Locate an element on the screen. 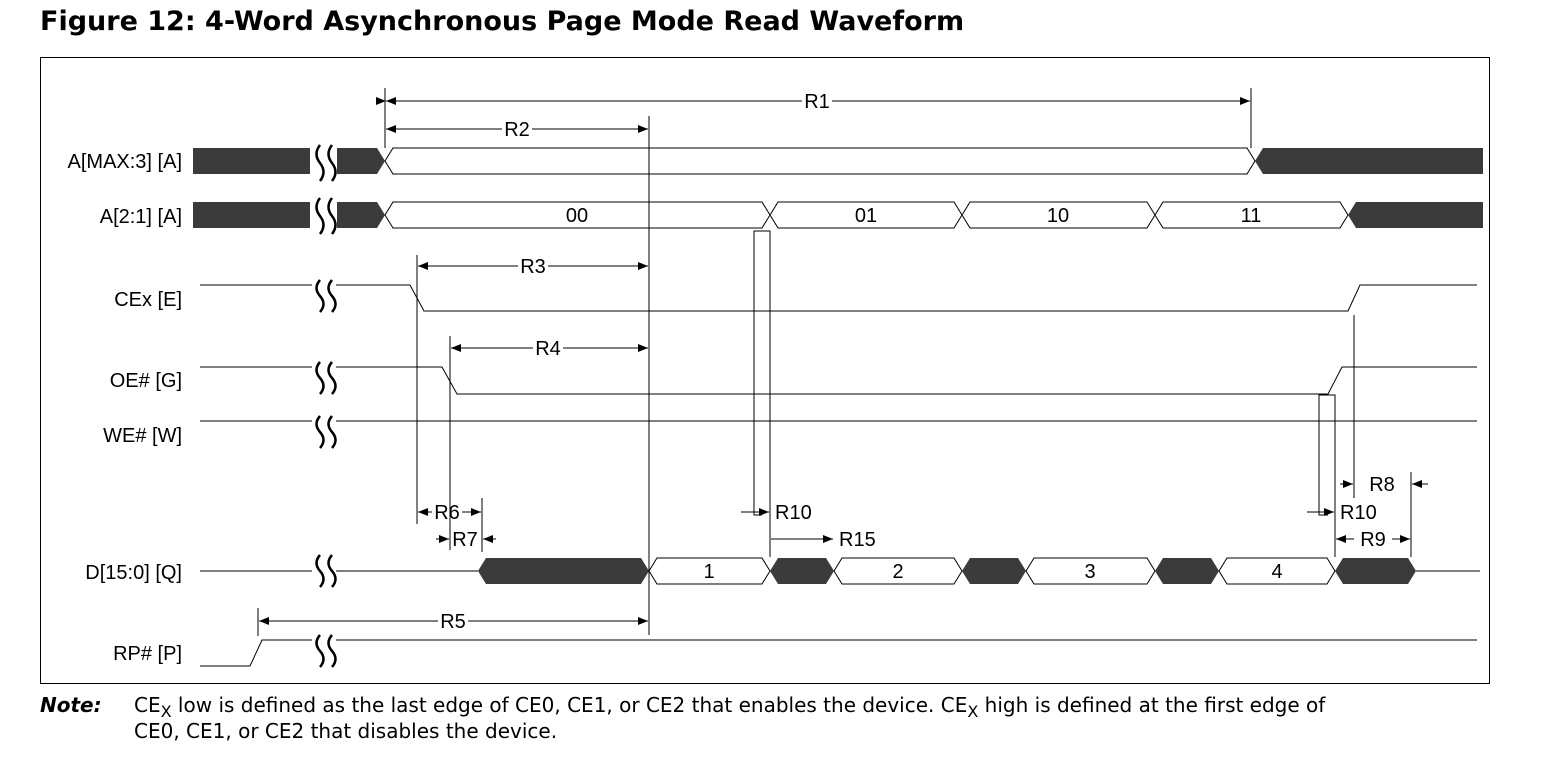  signal-label-ce: CEx [E] is located at coordinates (148, 300).